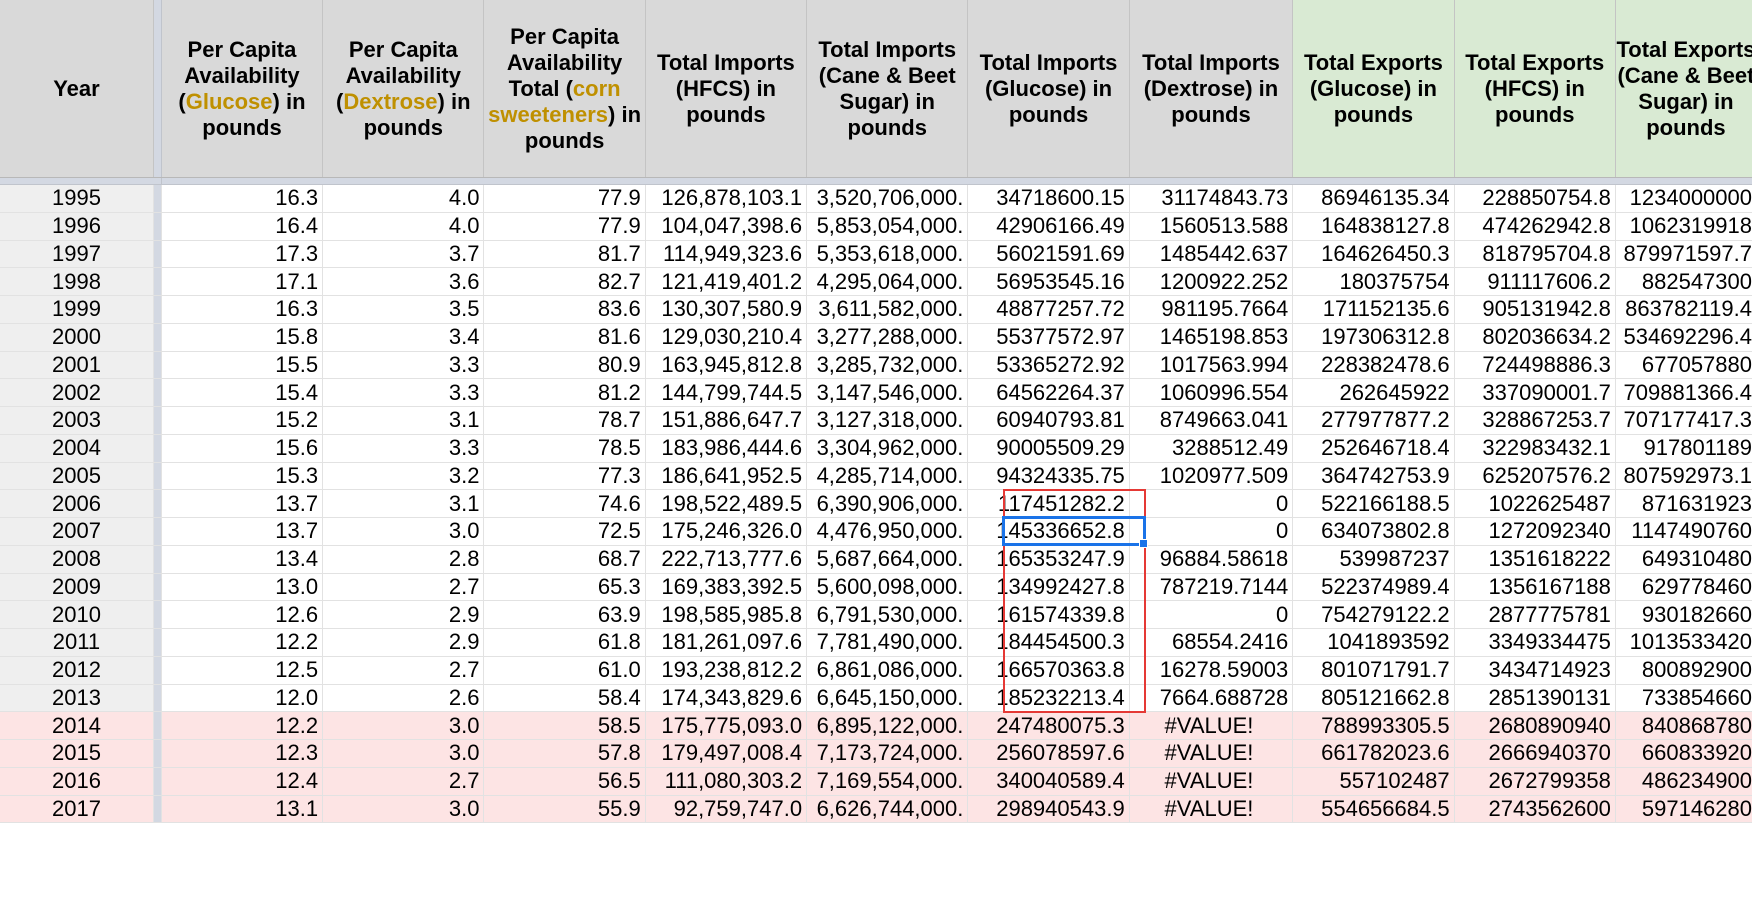  What do you see at coordinates (77, 89) in the screenshot?
I see `header-year: Year` at bounding box center [77, 89].